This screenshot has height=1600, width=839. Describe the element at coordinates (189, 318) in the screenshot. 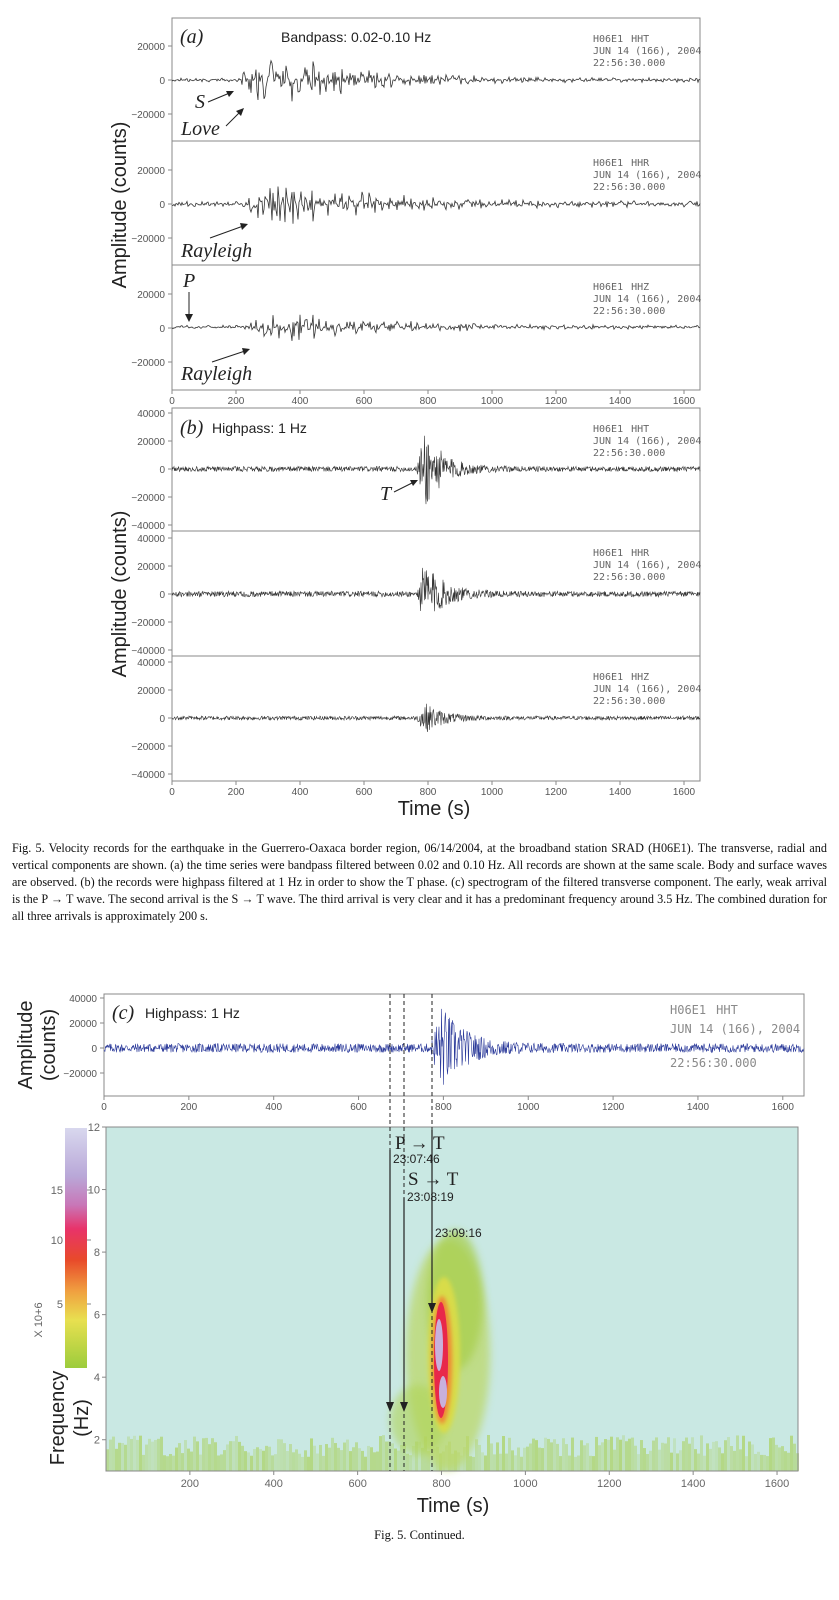

I see `arrow-p-head` at that location.